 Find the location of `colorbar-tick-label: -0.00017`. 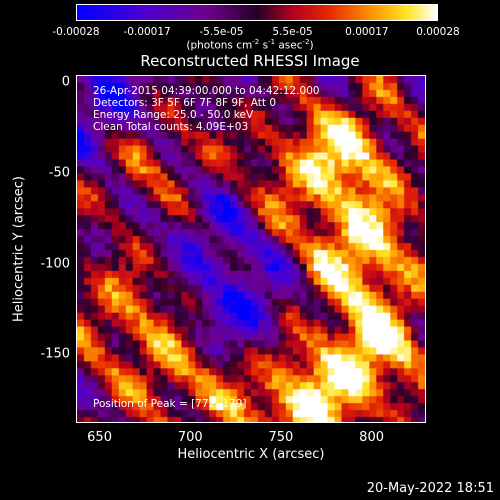

colorbar-tick-label: -0.00017 is located at coordinates (147, 32).